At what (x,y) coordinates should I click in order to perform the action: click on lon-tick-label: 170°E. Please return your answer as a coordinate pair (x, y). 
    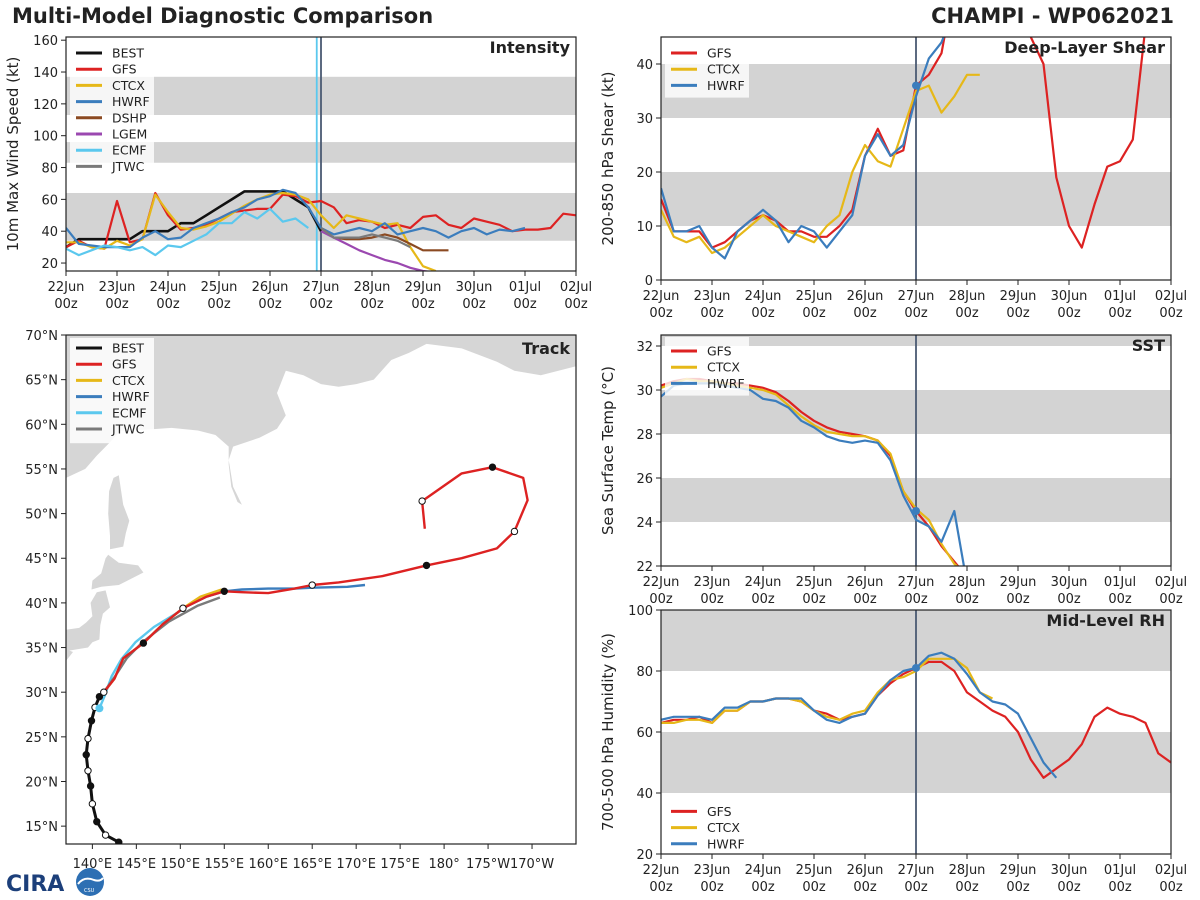
    Looking at the image, I should click on (356, 864).